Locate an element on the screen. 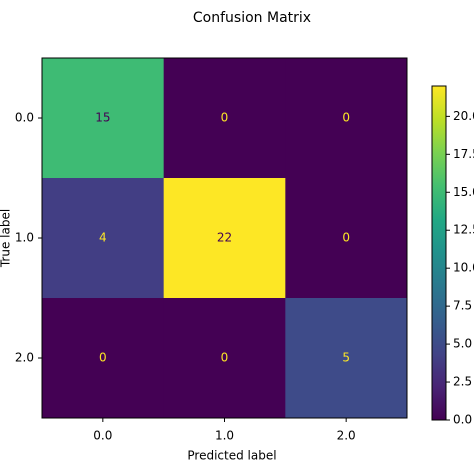 The image size is (474, 474). chart-title: Confusion Matrix is located at coordinates (252, 18).